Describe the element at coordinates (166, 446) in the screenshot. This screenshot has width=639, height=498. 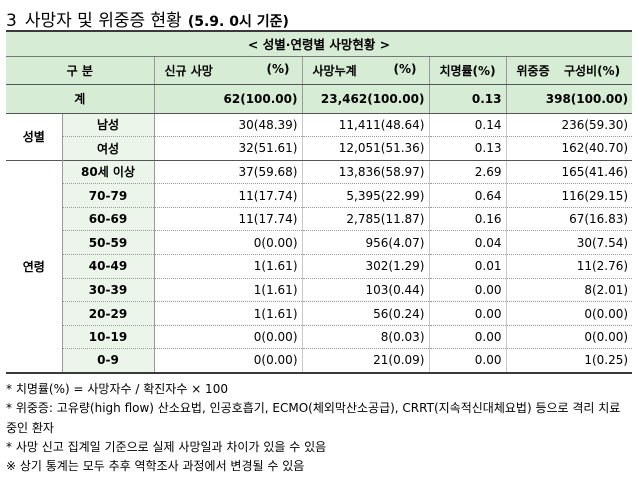
I see `footnote-report-date: * 사망 신고 집계일 기준으로 실제 사망일과 차이가 있을 수 있음` at that location.